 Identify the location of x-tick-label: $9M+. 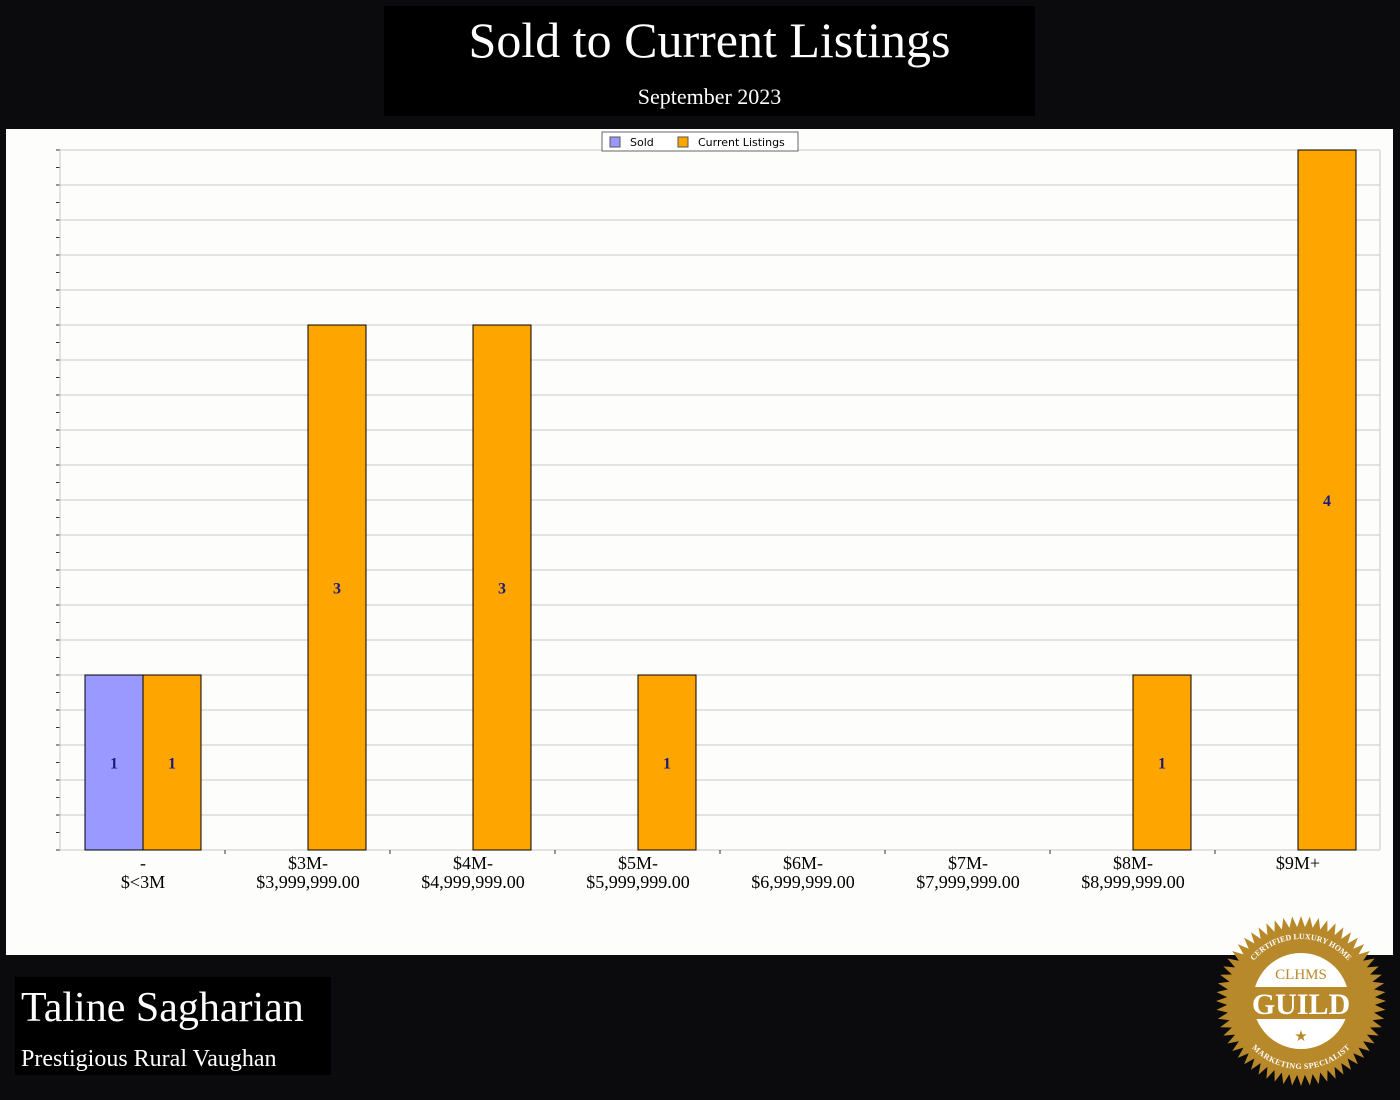
(1298, 863).